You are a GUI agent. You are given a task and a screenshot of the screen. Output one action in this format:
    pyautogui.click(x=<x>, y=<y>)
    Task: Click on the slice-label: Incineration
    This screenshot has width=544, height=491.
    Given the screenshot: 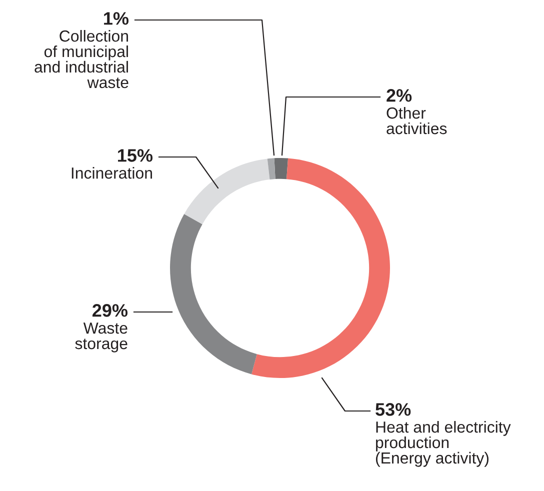 What is the action you would take?
    pyautogui.click(x=112, y=173)
    